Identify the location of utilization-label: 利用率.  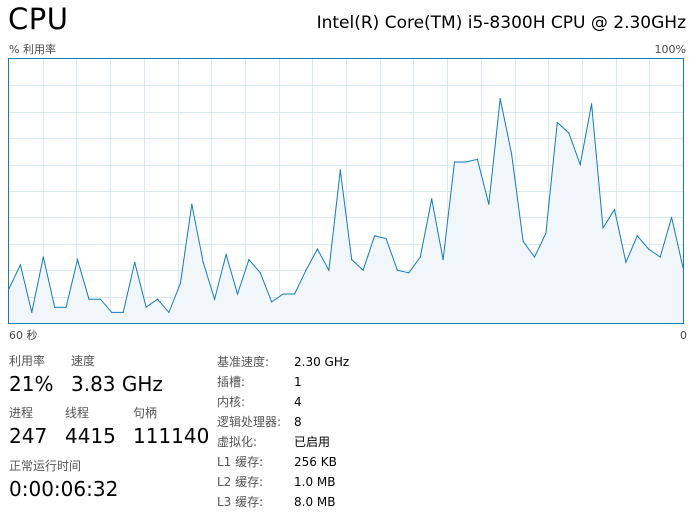
(27, 361).